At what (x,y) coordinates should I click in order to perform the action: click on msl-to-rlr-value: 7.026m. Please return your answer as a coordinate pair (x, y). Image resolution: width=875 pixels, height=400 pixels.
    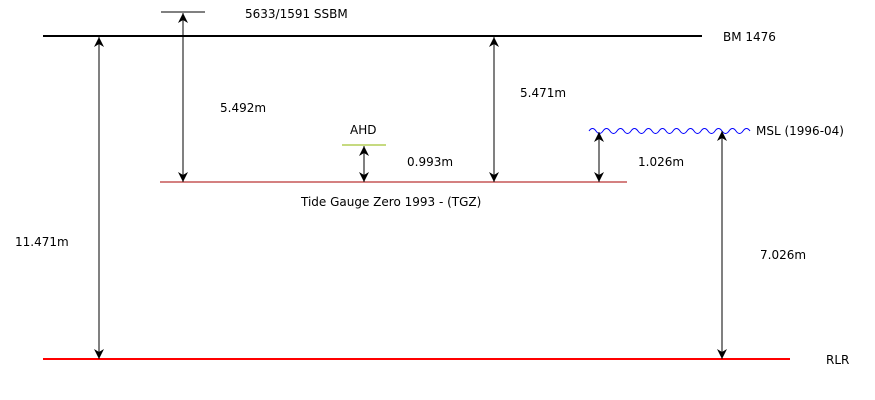
    Looking at the image, I should click on (783, 255).